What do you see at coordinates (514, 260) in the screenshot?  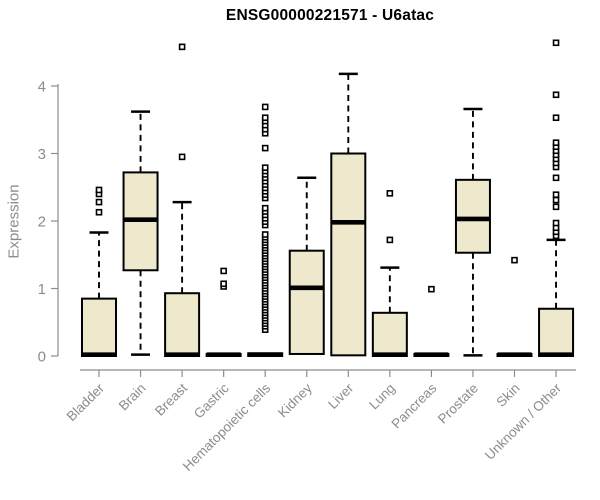 I see `outlier-point-skin` at bounding box center [514, 260].